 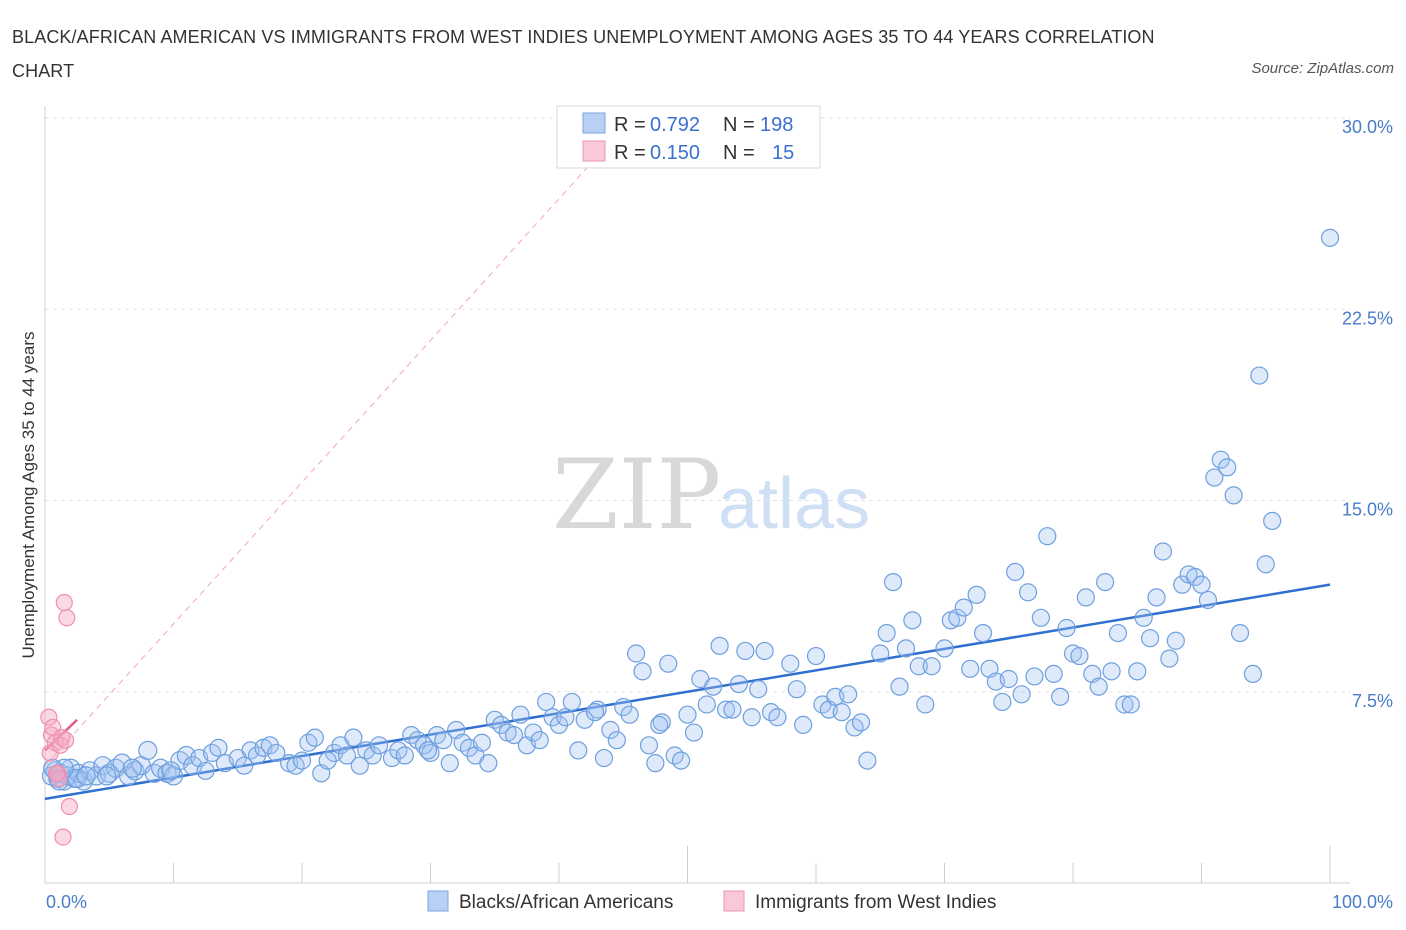 I want to click on chart-source: Source: ZipAtlas.com, so click(x=1322, y=68).